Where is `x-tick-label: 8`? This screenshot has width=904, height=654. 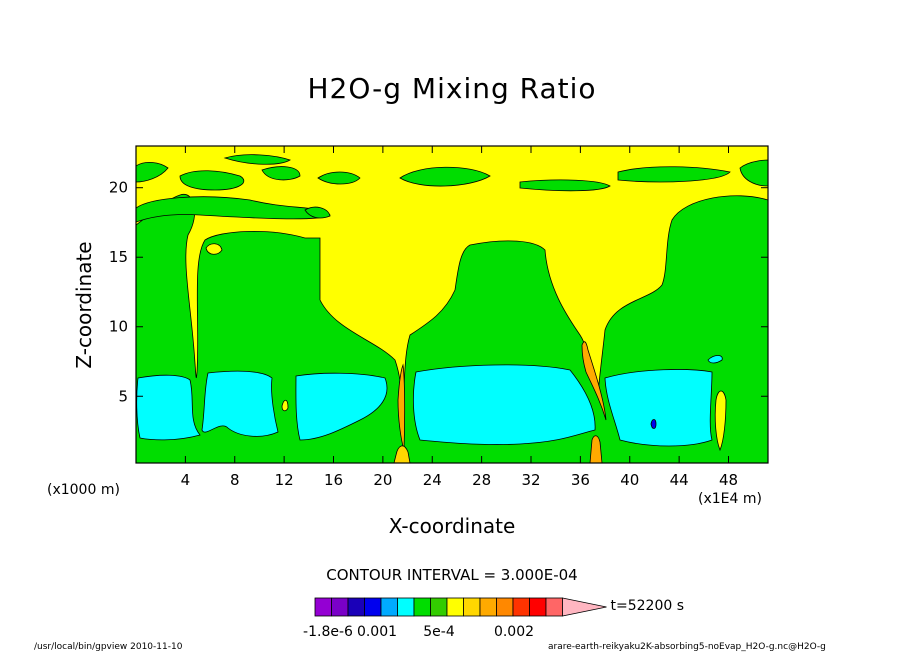 x-tick-label: 8 is located at coordinates (235, 480).